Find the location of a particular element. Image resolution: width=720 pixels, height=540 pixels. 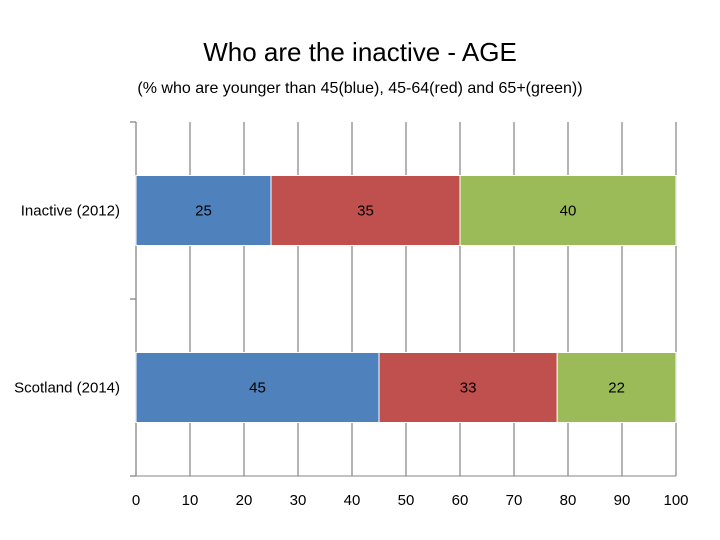

x-tick-label: 20 is located at coordinates (244, 500).